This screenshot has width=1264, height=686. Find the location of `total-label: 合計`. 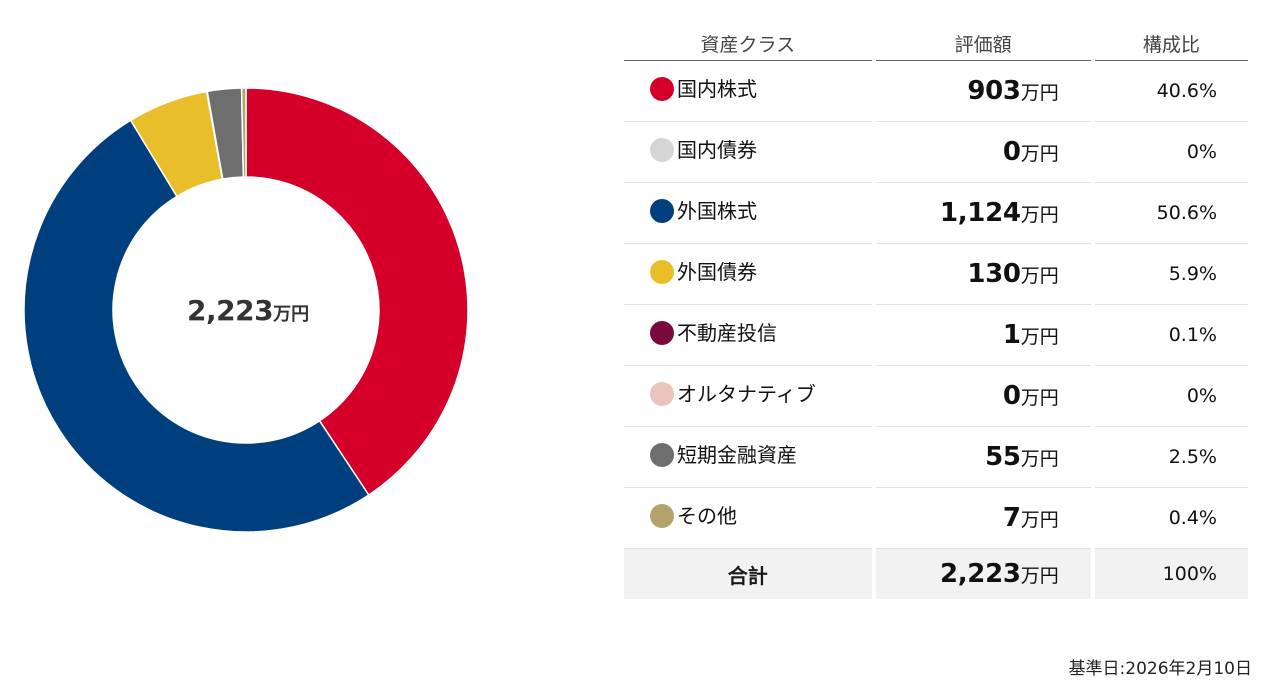

total-label: 合計 is located at coordinates (748, 574).